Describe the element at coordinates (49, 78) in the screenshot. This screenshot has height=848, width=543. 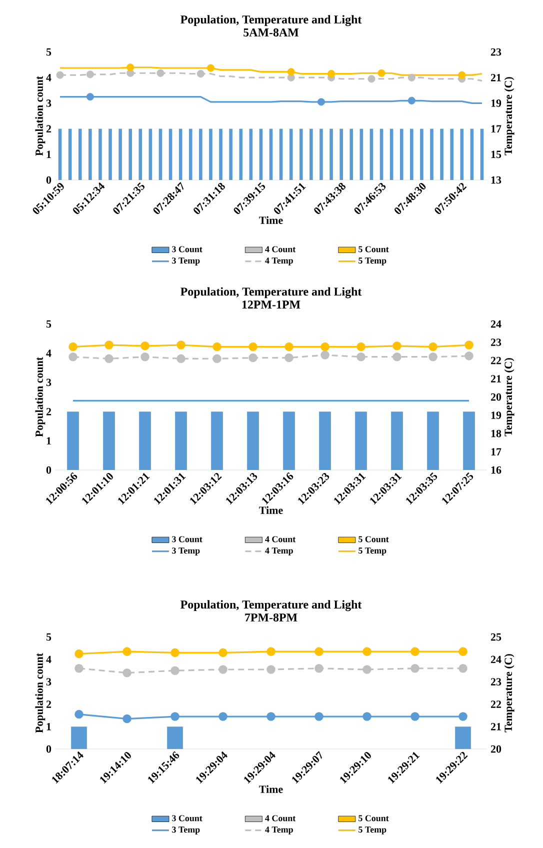
I see `y-tick-label: 4` at that location.